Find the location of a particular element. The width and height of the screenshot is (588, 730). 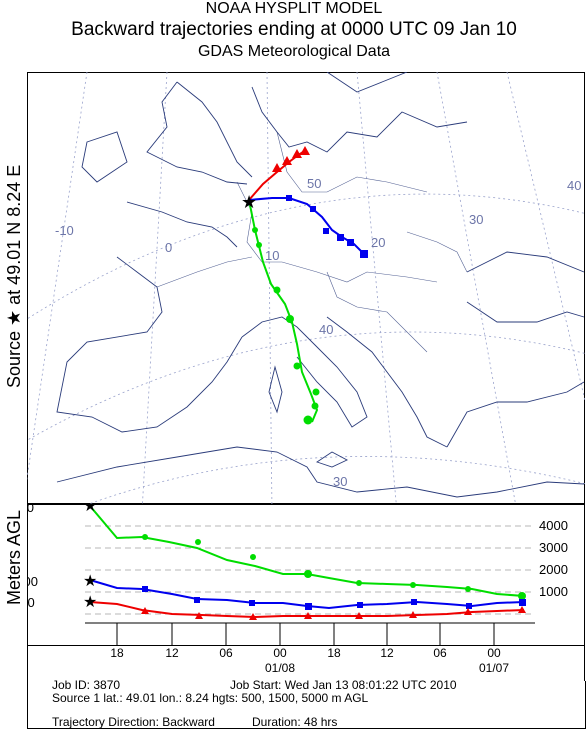

profile-blue-markers is located at coordinates (334, 598).